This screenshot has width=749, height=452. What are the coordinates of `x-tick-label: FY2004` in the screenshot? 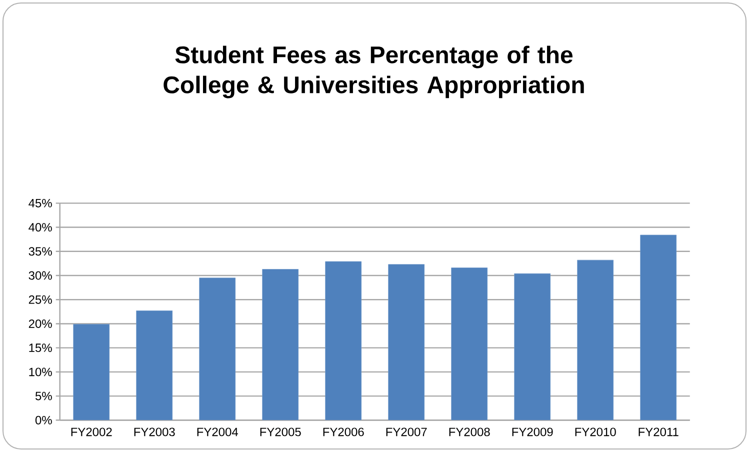 It's located at (217, 432).